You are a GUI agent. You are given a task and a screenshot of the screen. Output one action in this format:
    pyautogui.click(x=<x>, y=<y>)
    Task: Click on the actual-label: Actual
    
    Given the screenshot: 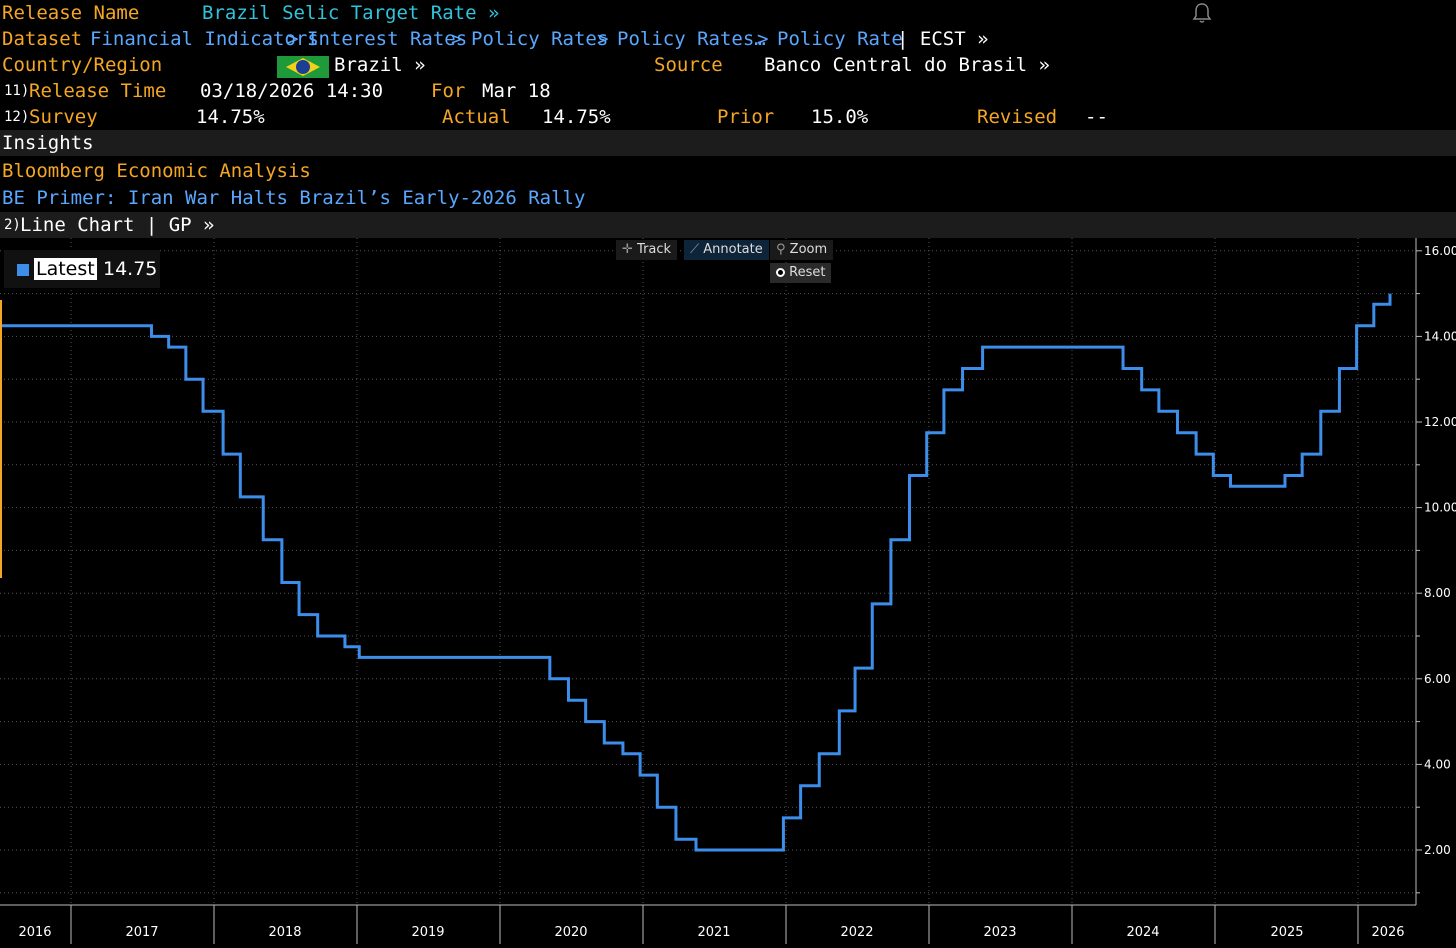 What is the action you would take?
    pyautogui.click(x=476, y=117)
    